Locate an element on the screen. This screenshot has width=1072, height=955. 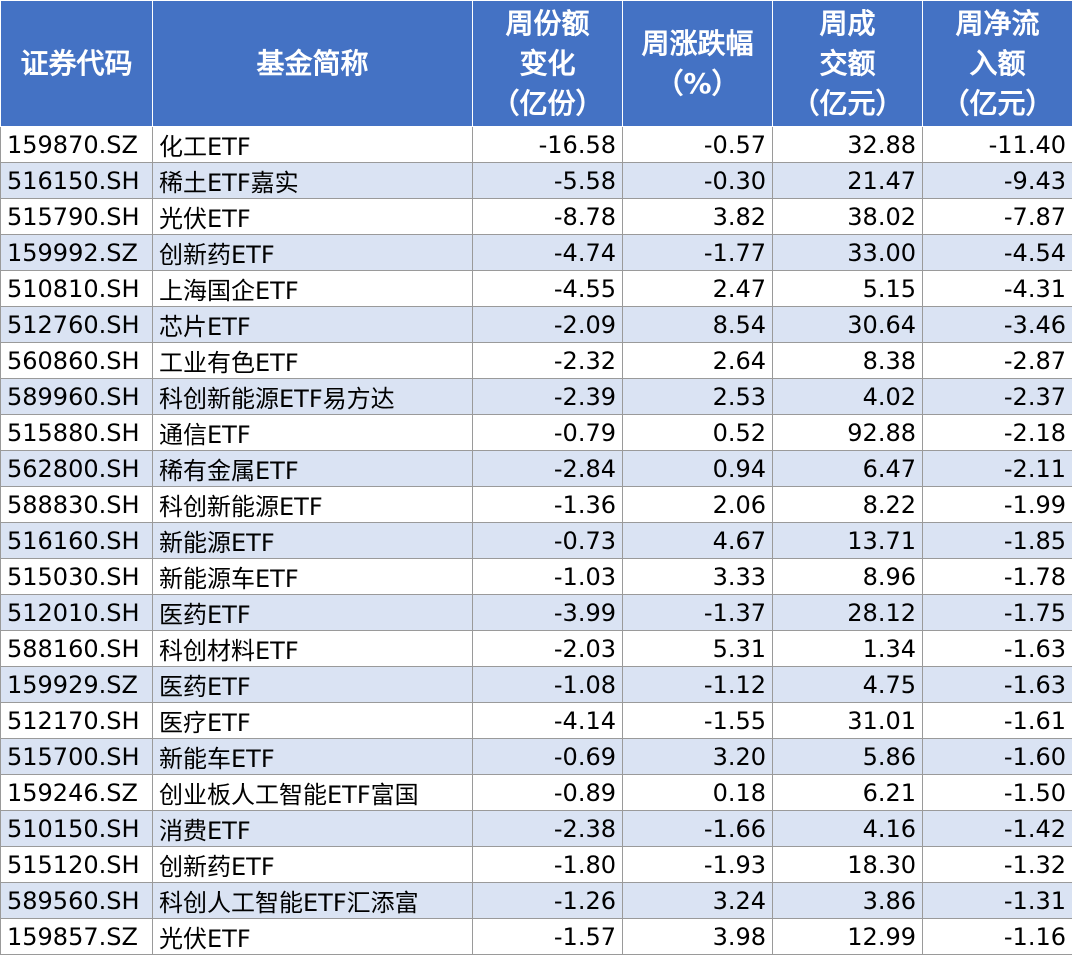
turnover-cell: 32.88 is located at coordinates (848, 145).